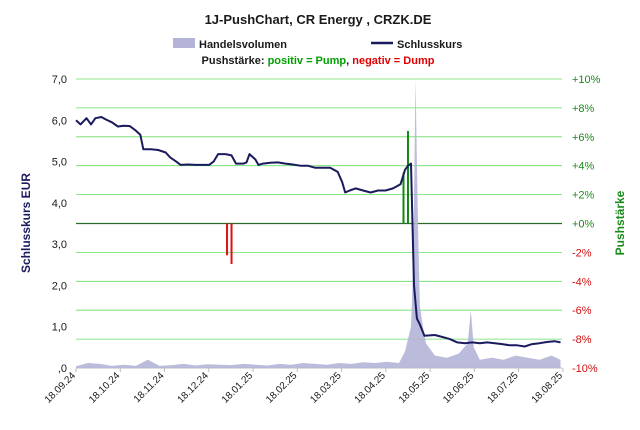 The width and height of the screenshot is (640, 430). I want to click on chart-title: 1J-PushChart, CR Energy , CRZK.DE, so click(318, 19).